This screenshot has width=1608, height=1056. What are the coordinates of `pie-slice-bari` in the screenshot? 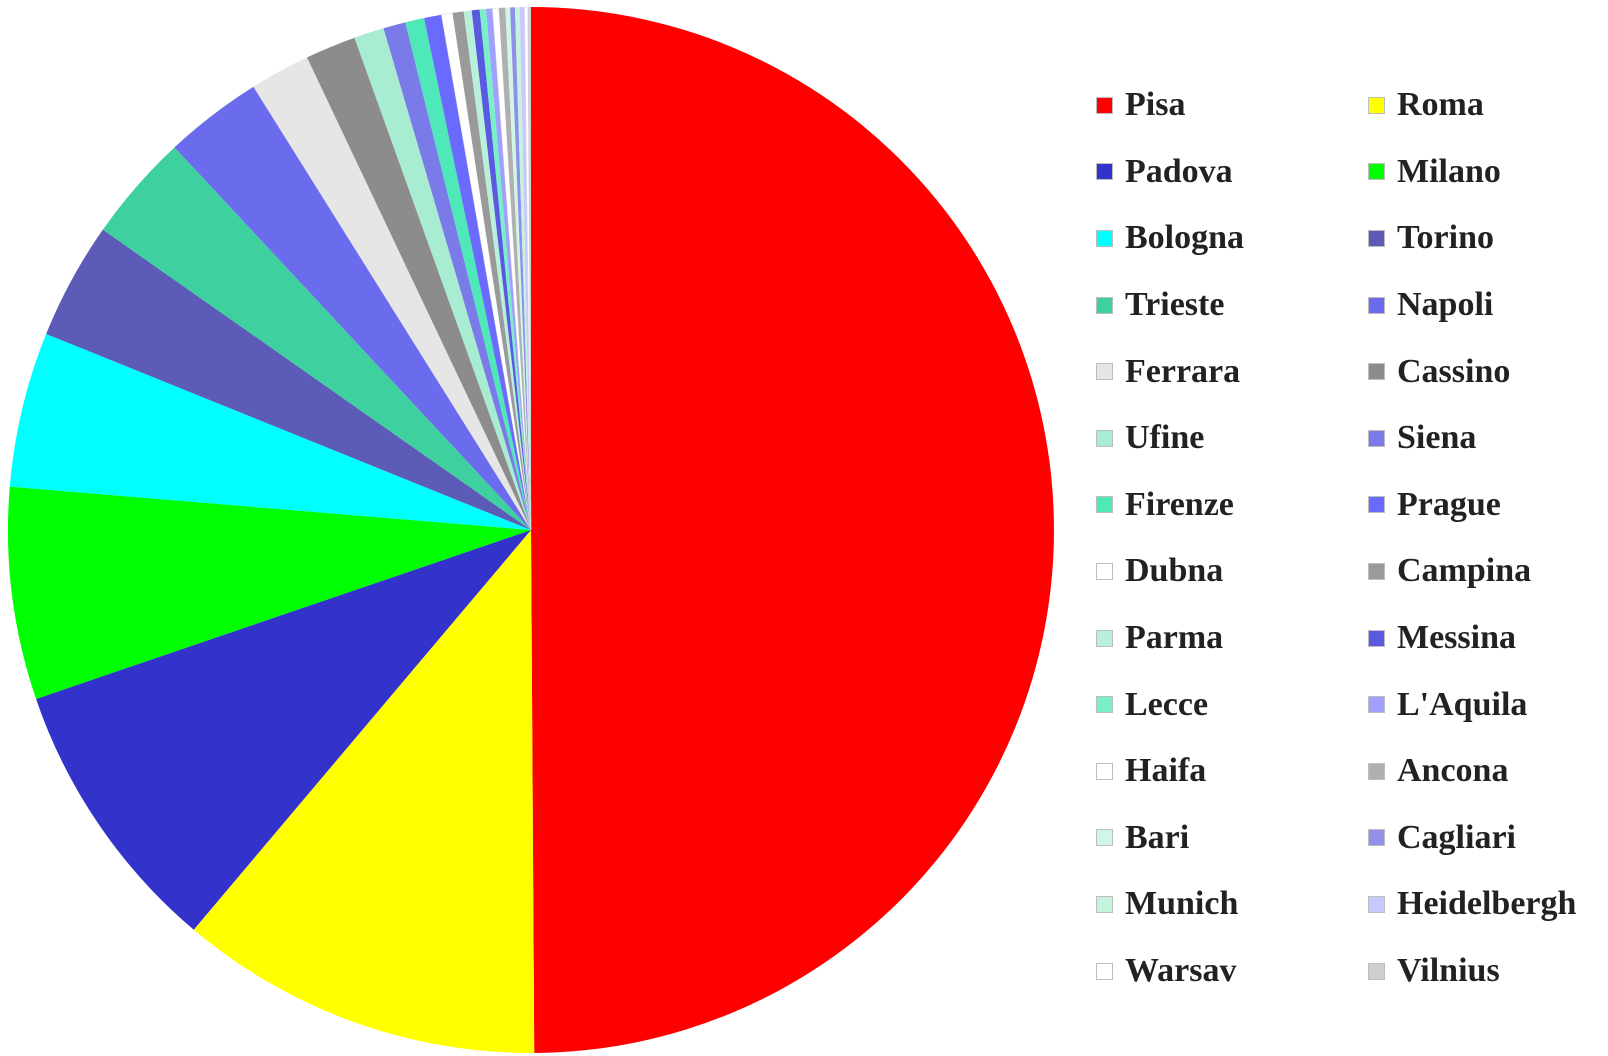 It's located at (518, 269).